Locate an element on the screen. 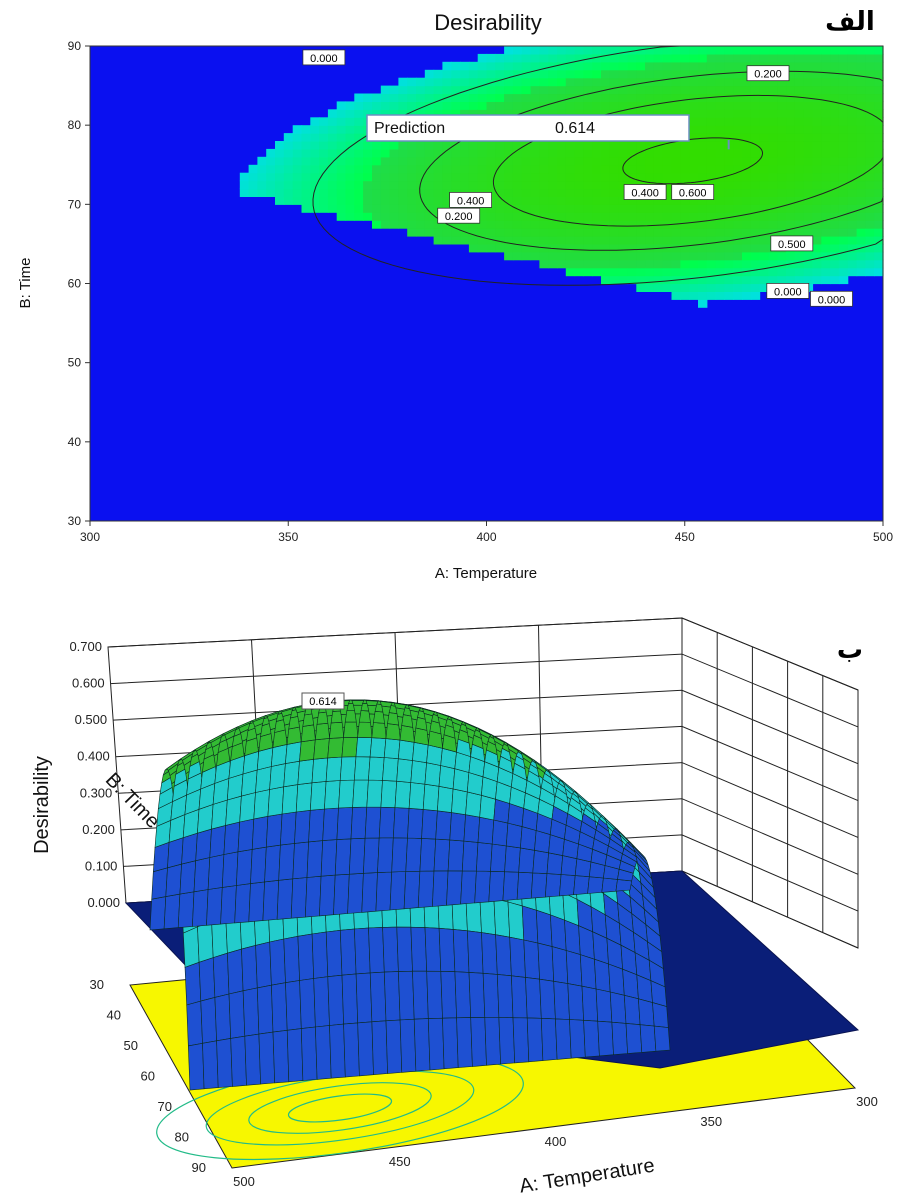 The width and height of the screenshot is (899, 1198). x-axis-label: A: Temperature is located at coordinates (486, 573).